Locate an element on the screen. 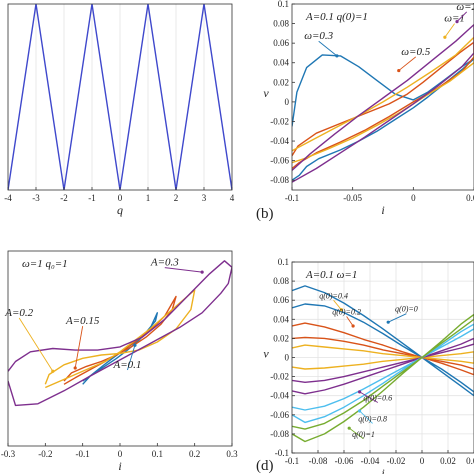 Image resolution: width=474 pixels, height=474 pixels. x-tick-label: 1 is located at coordinates (148, 198).